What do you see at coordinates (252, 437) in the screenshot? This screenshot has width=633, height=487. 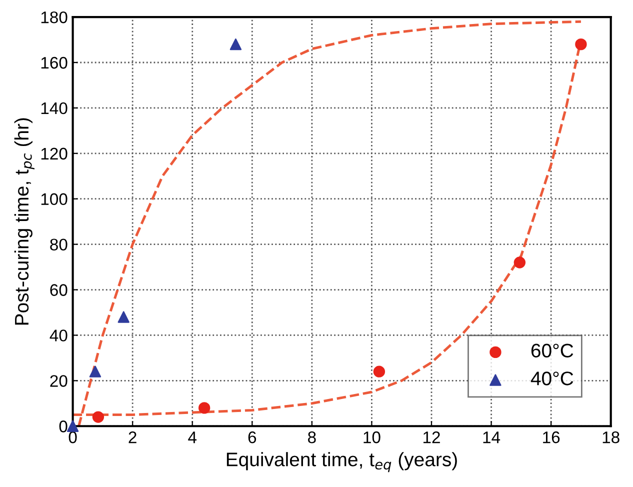 I see `x-tick-label: 6` at bounding box center [252, 437].